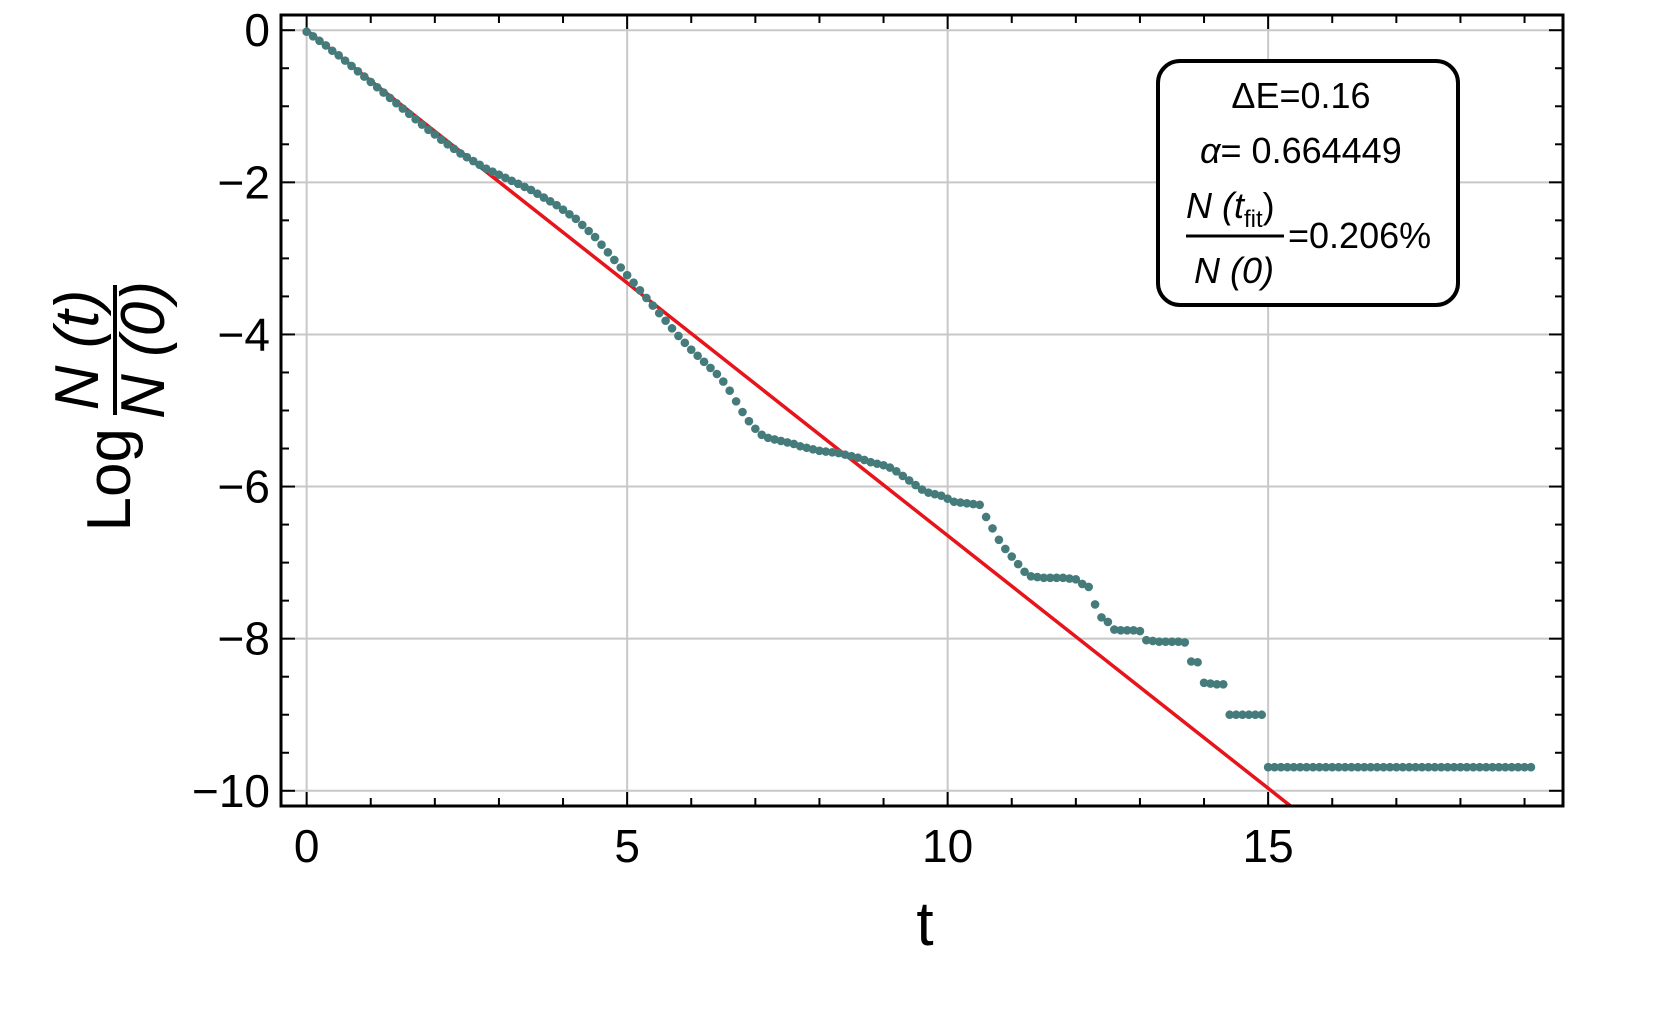 The image size is (1667, 1022). Describe the element at coordinates (1359, 235) in the screenshot. I see `legend-fraction-value: =0.206%` at that location.